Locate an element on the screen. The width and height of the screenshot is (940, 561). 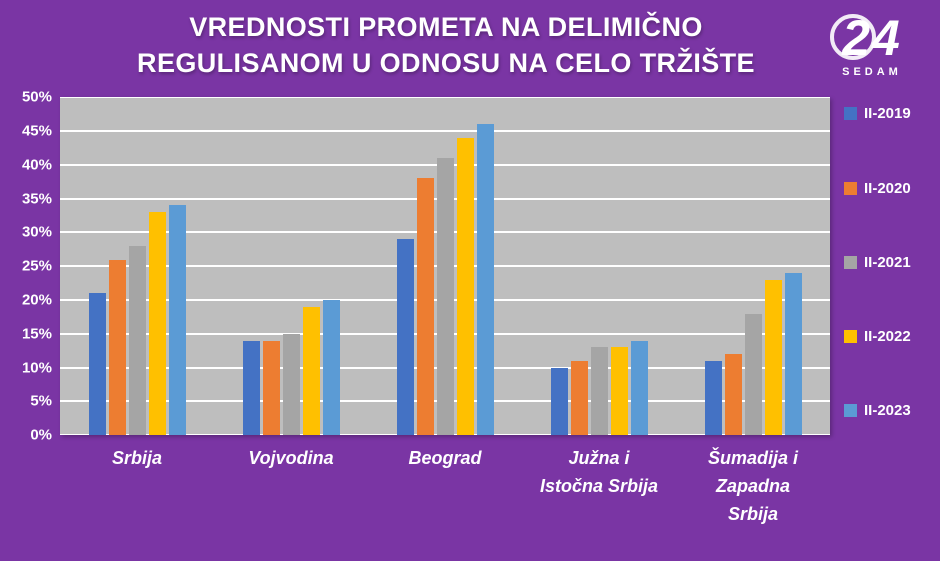
legend-item-II-2022: II-2022 is located at coordinates (889, 336).